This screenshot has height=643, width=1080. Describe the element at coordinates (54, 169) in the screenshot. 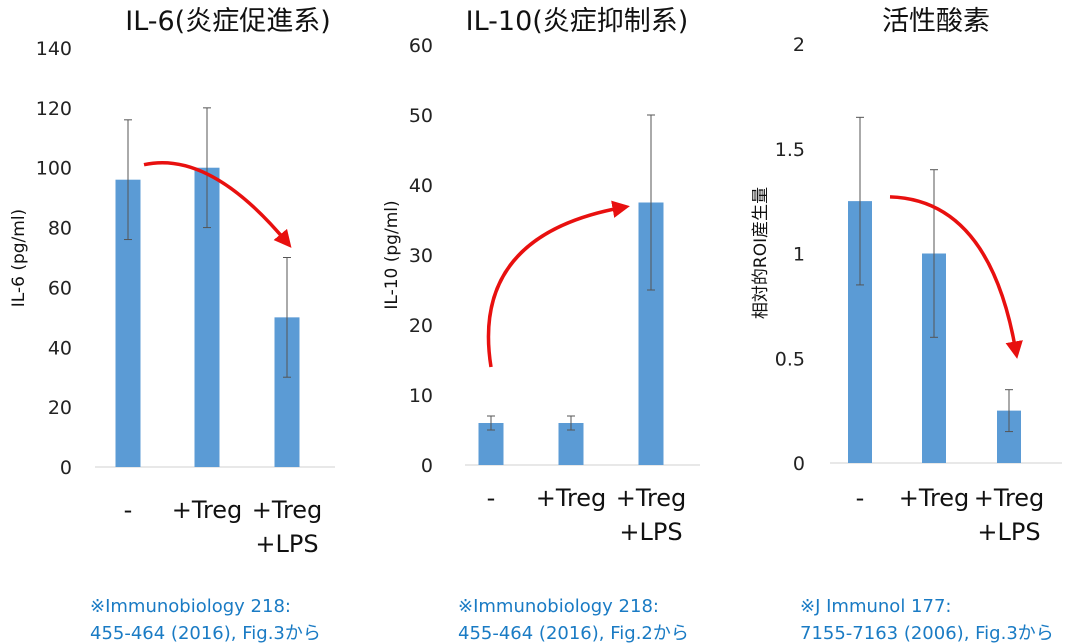

I see `y-tick-label: 100` at that location.